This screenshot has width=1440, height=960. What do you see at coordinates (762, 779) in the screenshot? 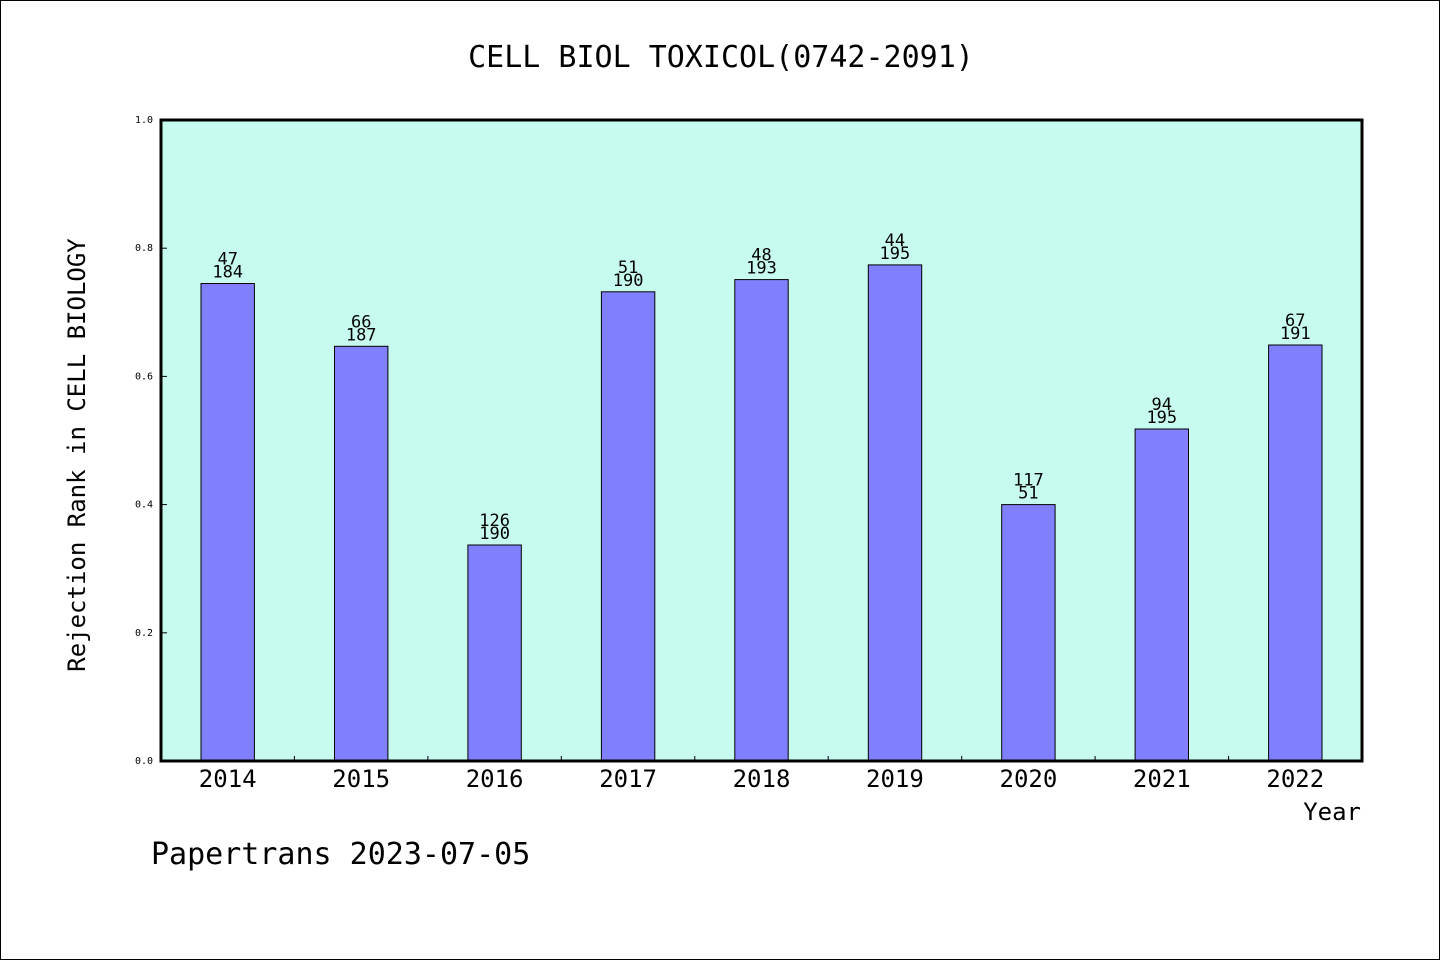
I see `x-tick-label: 2018` at bounding box center [762, 779].